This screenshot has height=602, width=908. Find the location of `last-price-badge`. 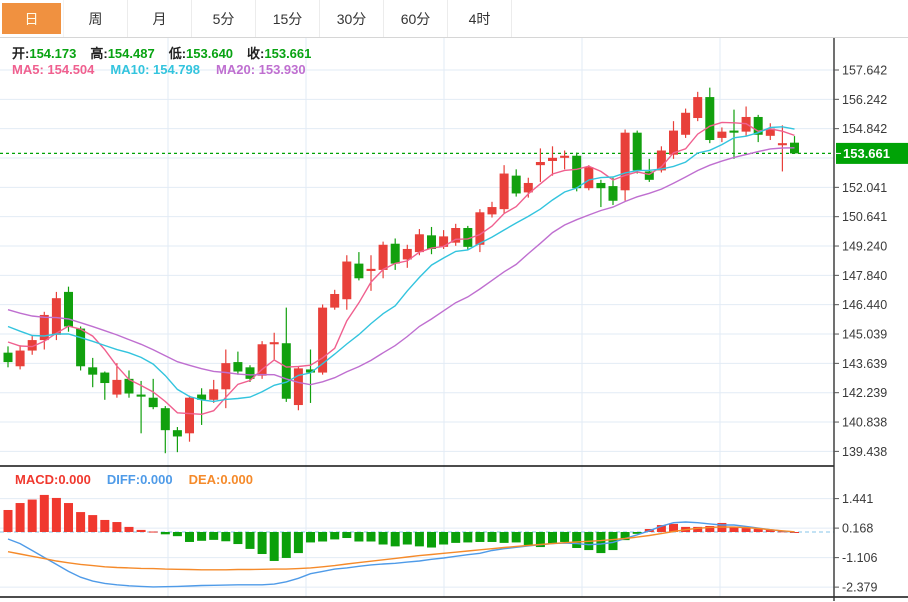

last-price-badge is located at coordinates (872, 153).